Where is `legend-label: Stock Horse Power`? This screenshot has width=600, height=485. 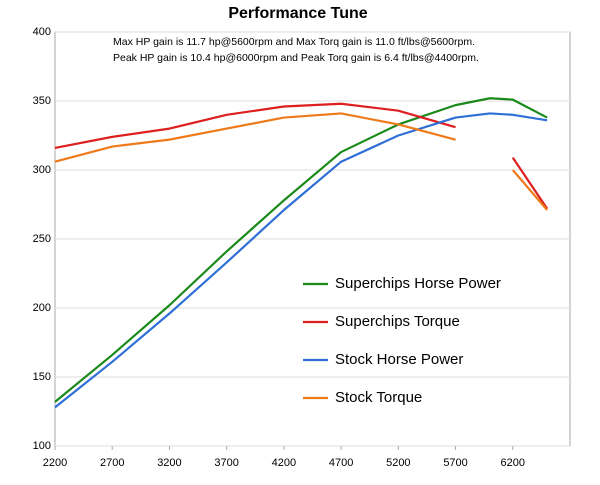 legend-label: Stock Horse Power is located at coordinates (399, 359).